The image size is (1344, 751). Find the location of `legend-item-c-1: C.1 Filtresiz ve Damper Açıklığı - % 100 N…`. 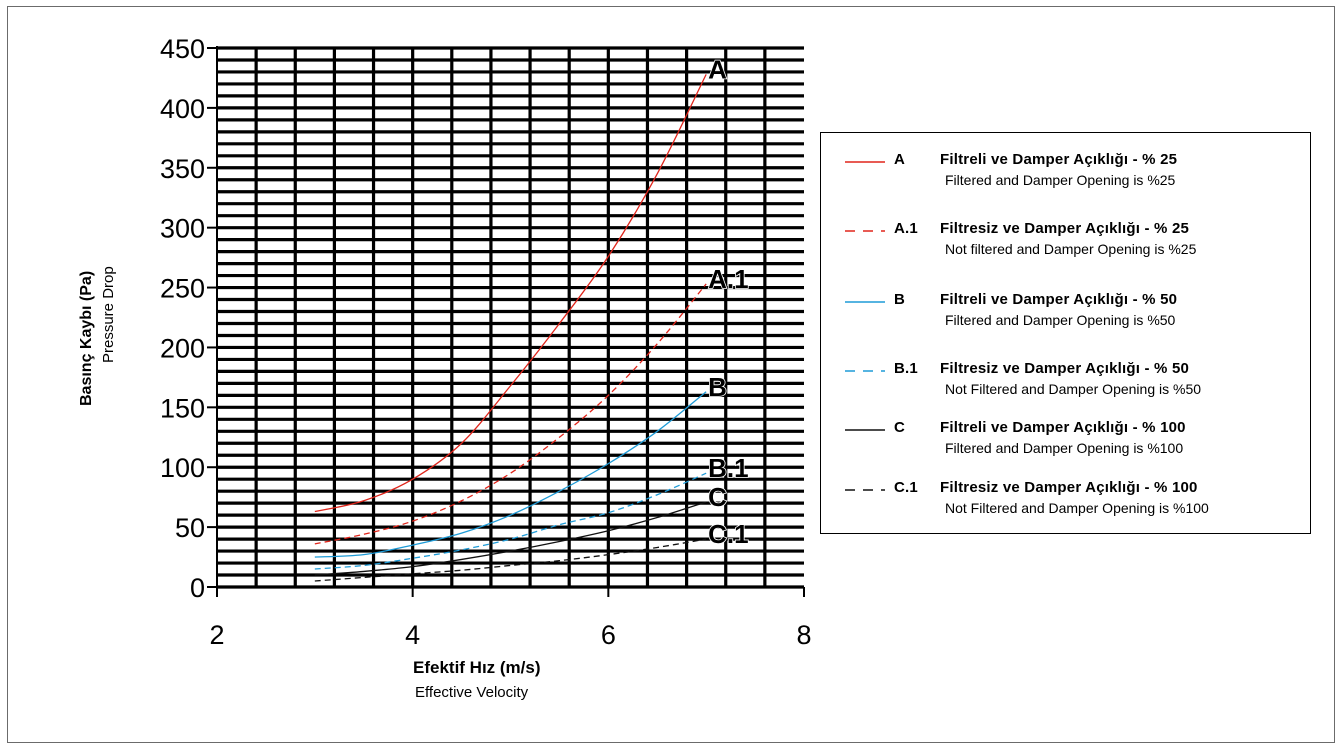

legend-item-c-1: C.1 Filtresiz ve Damper Açıklığı - % 100 N… is located at coordinates (1065, 501).